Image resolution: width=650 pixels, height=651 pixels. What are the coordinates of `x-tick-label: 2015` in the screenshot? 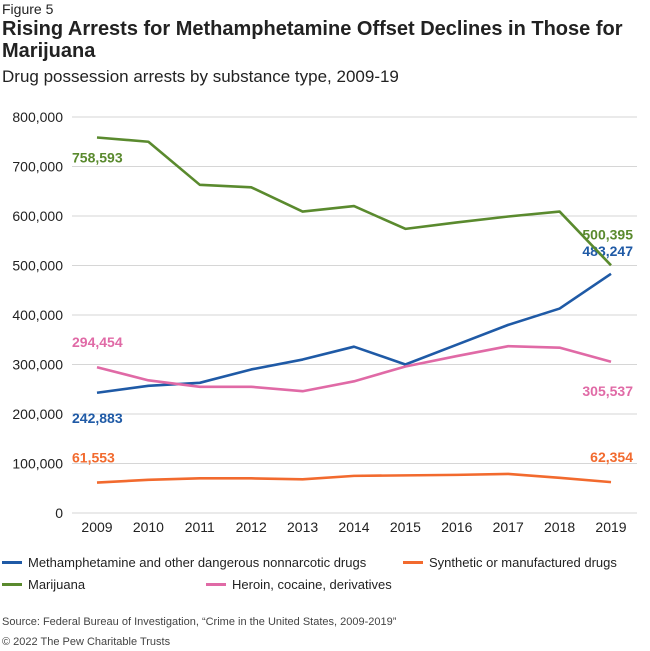 It's located at (405, 527).